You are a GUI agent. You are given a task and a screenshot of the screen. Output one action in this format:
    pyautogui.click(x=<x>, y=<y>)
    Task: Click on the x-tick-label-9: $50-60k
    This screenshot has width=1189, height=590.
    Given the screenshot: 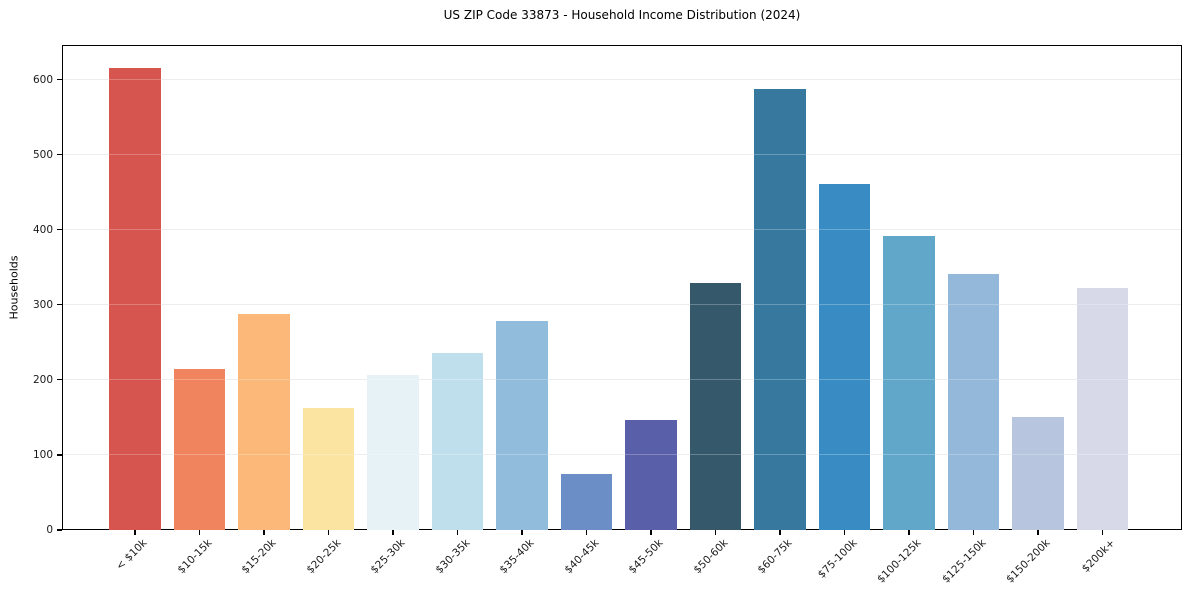 What is the action you would take?
    pyautogui.click(x=710, y=557)
    